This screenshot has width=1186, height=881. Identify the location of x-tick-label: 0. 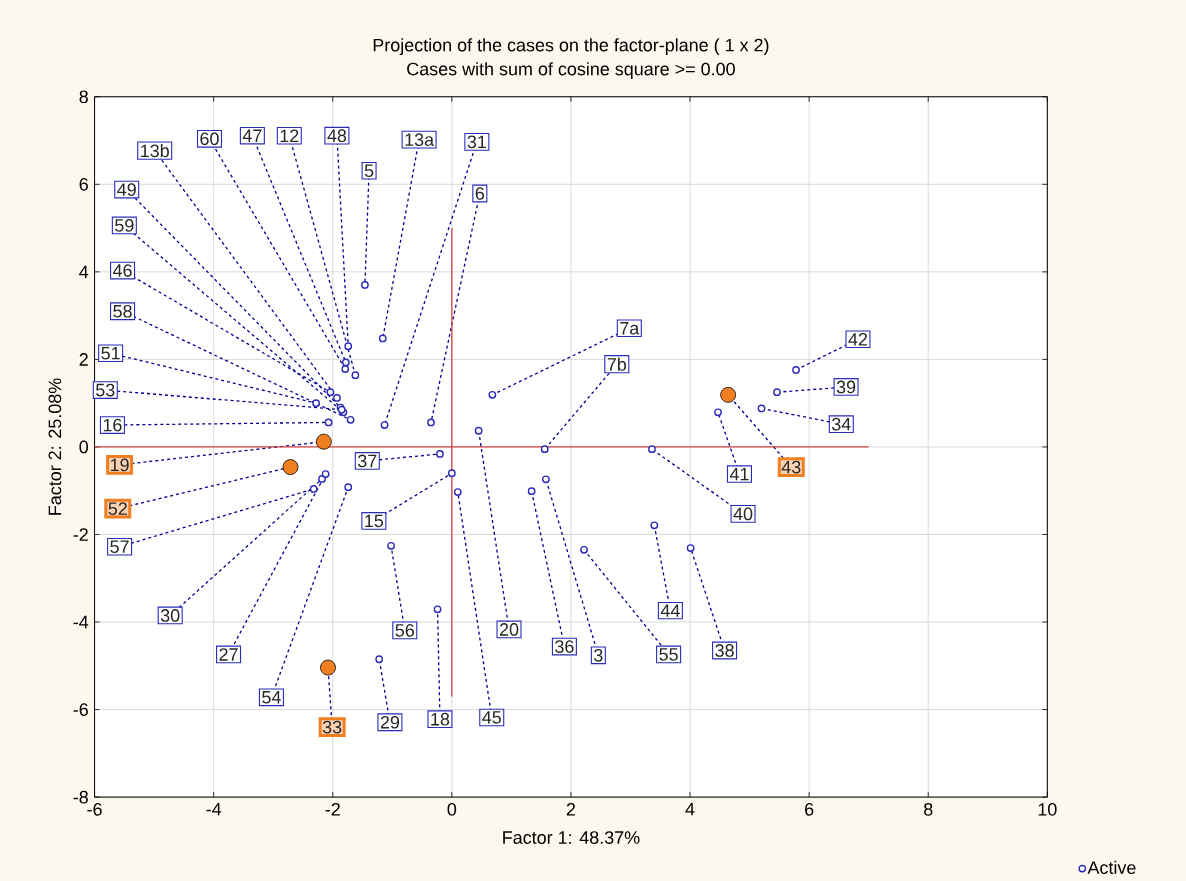
(452, 809).